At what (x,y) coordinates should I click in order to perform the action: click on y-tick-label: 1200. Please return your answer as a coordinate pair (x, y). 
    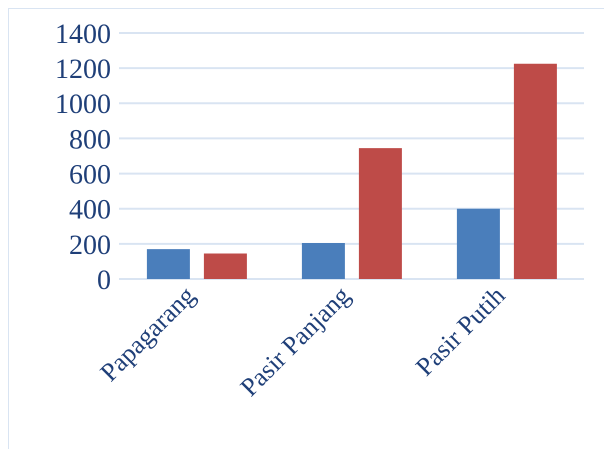
    Looking at the image, I should click on (83, 70).